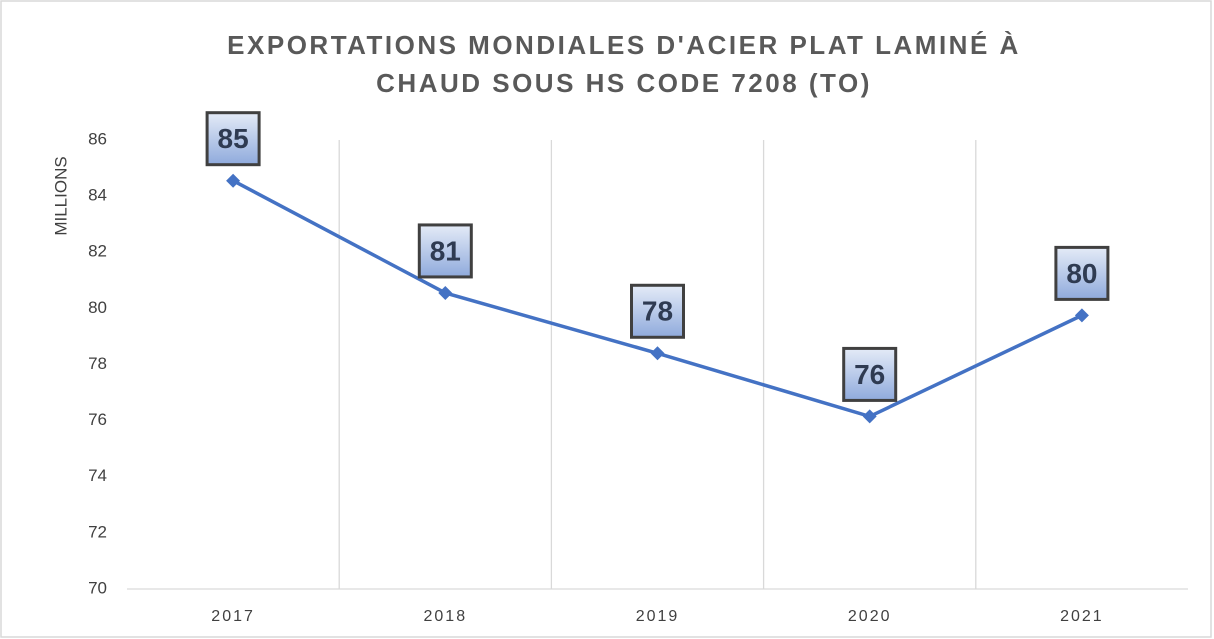 Image resolution: width=1214 pixels, height=639 pixels. I want to click on y-tick-label: 70, so click(97, 587).